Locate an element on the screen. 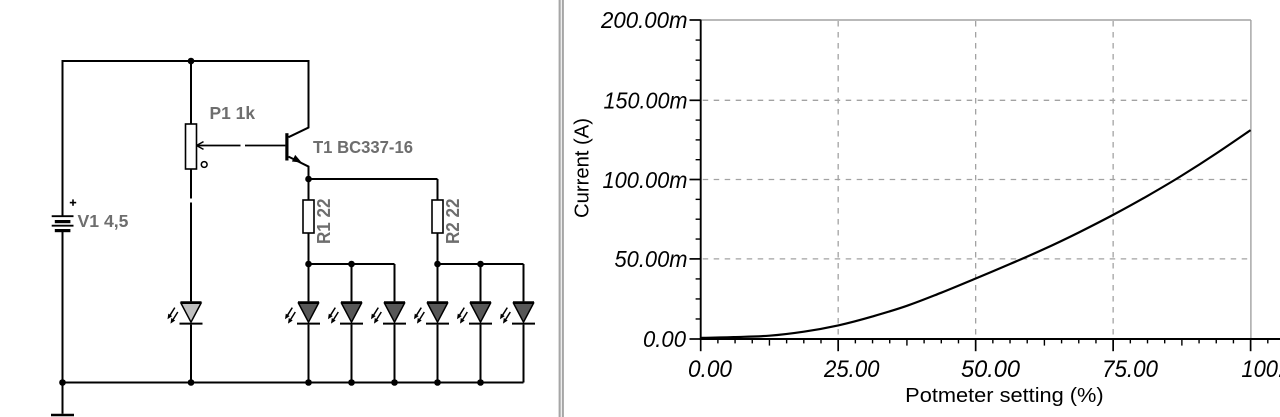  svg-text: 200.00m is located at coordinates (643, 20).